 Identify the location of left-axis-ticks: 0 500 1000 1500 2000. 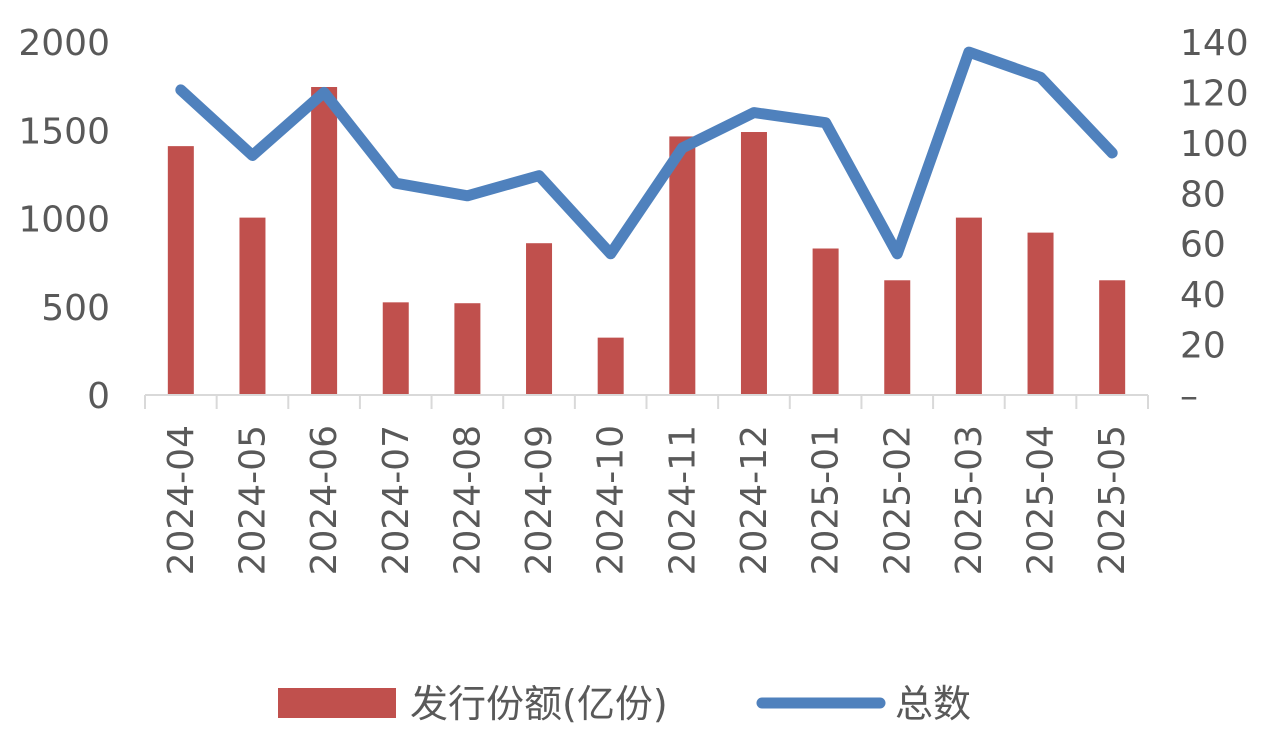
(64, 220).